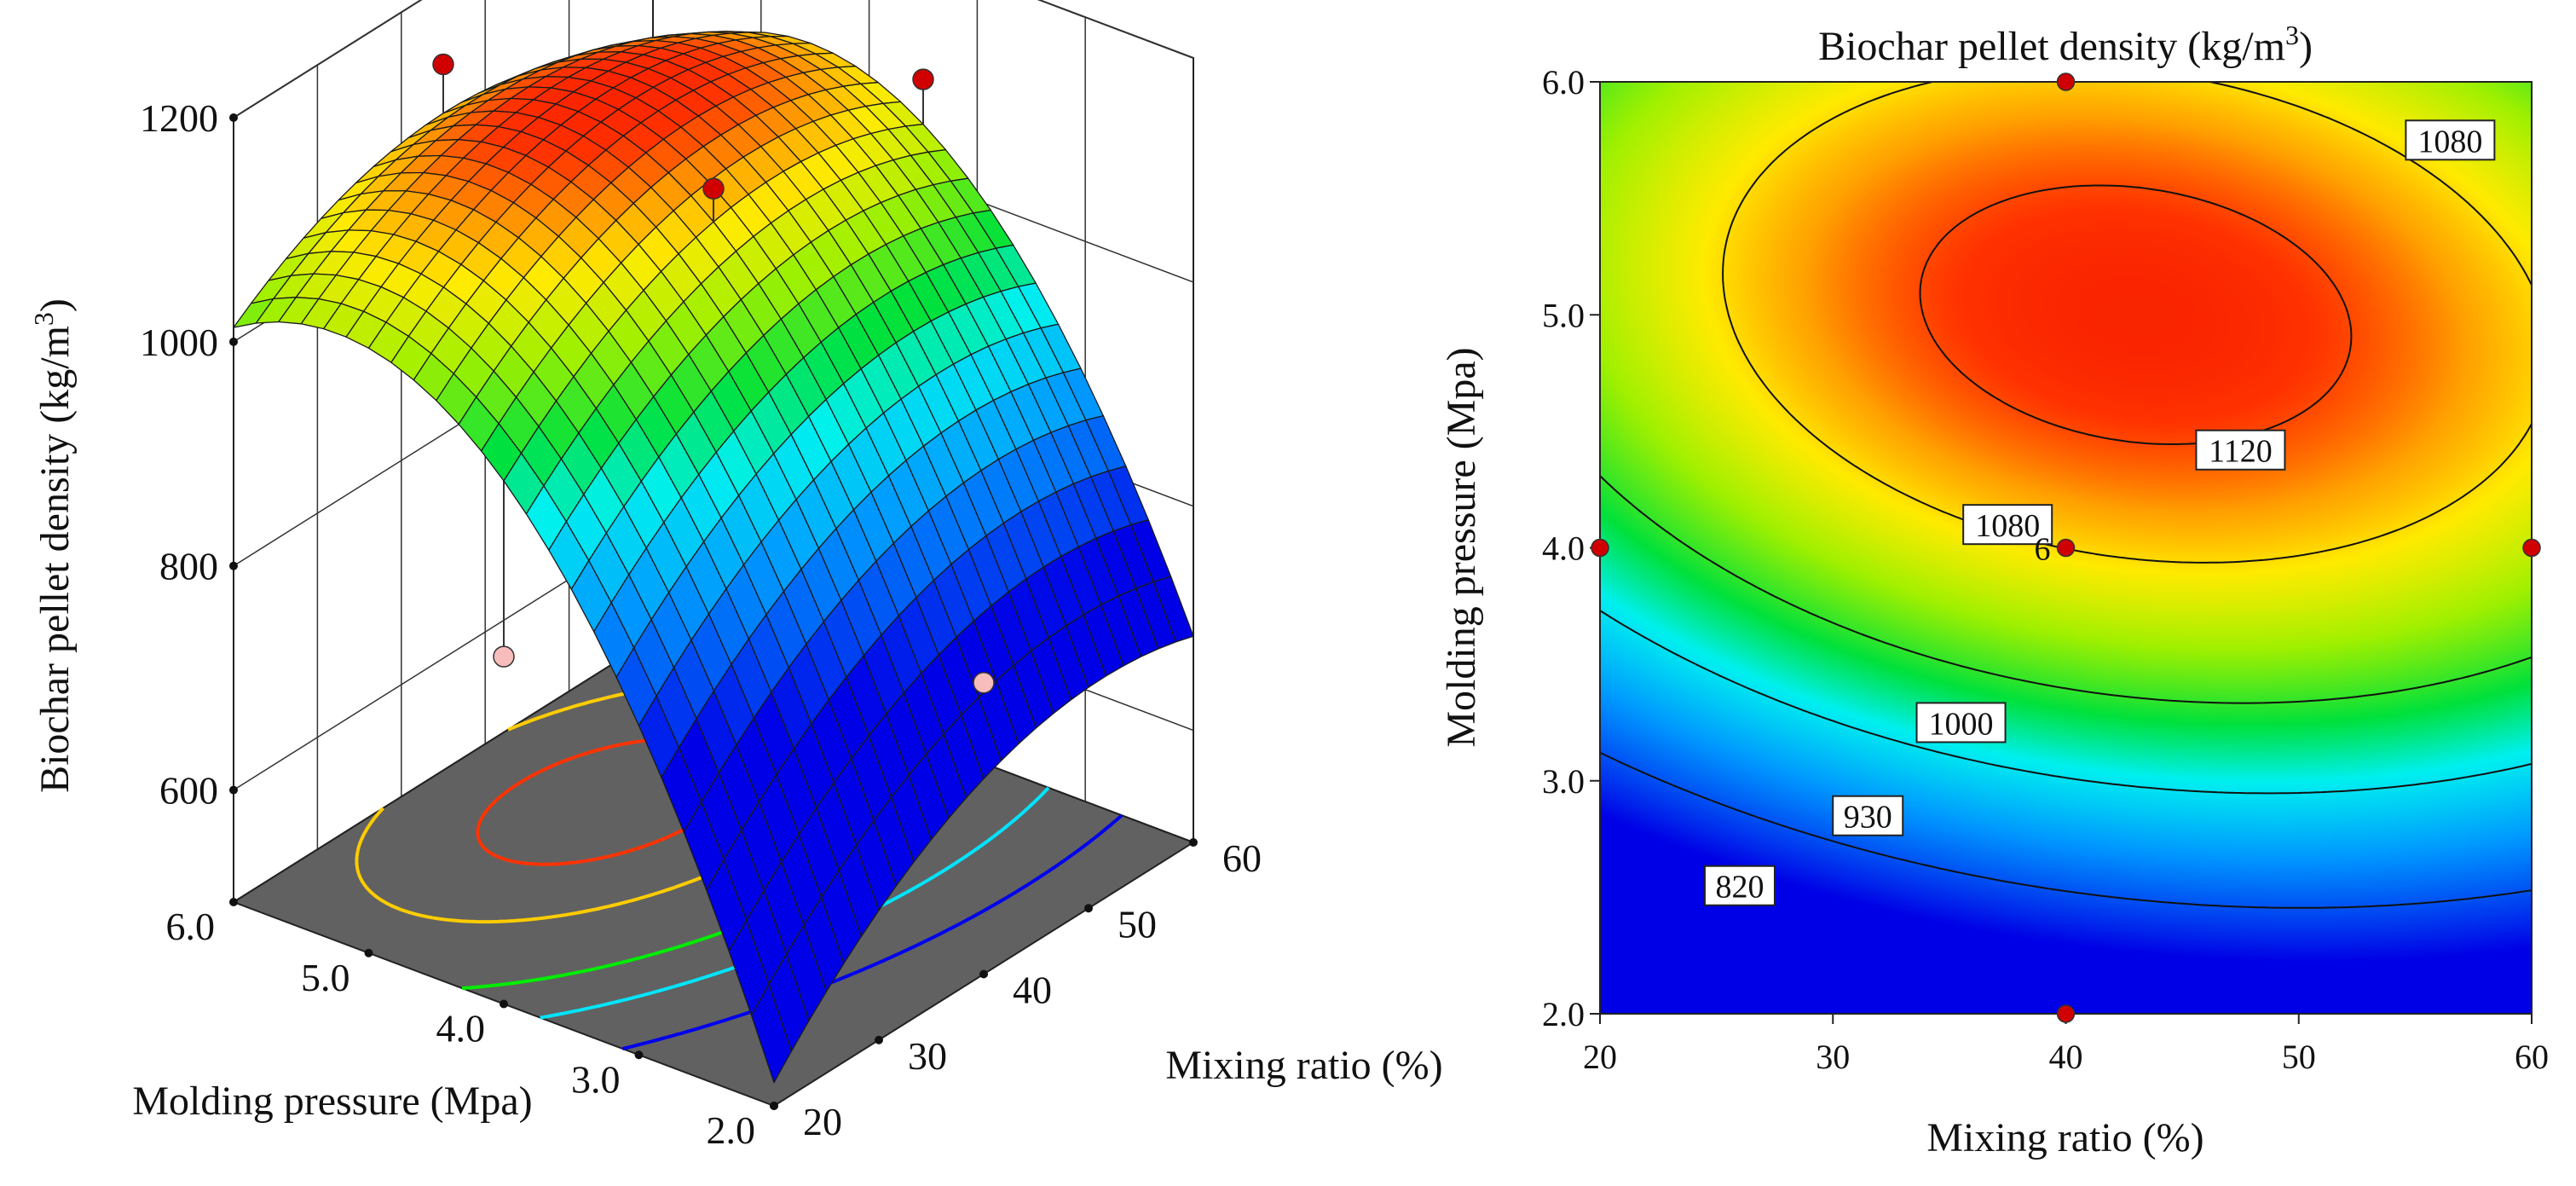 The height and width of the screenshot is (1186, 2576). I want to click on contour-label: 930, so click(1868, 815).